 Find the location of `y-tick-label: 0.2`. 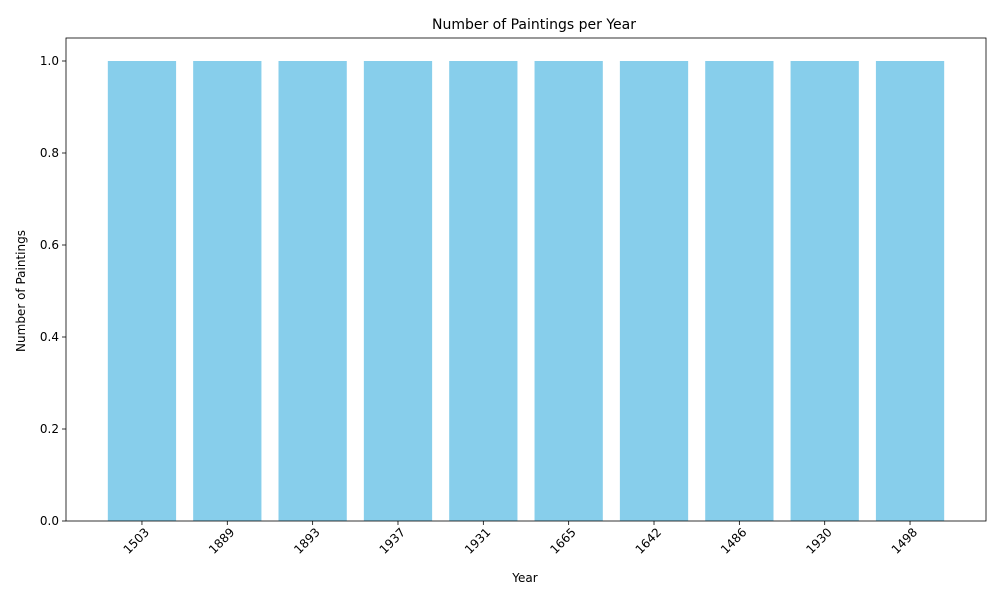

y-tick-label: 0.2 is located at coordinates (49, 429).